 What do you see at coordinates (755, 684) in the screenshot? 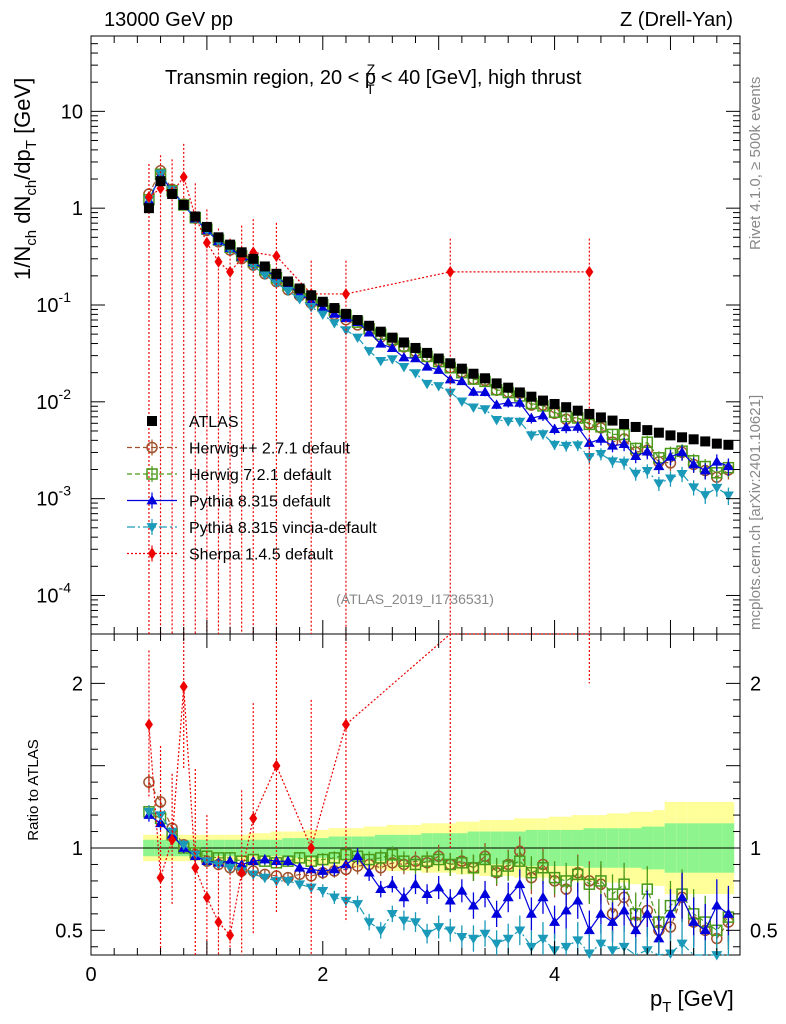
I see `y-tick-label-ratio-right: 2` at bounding box center [755, 684].